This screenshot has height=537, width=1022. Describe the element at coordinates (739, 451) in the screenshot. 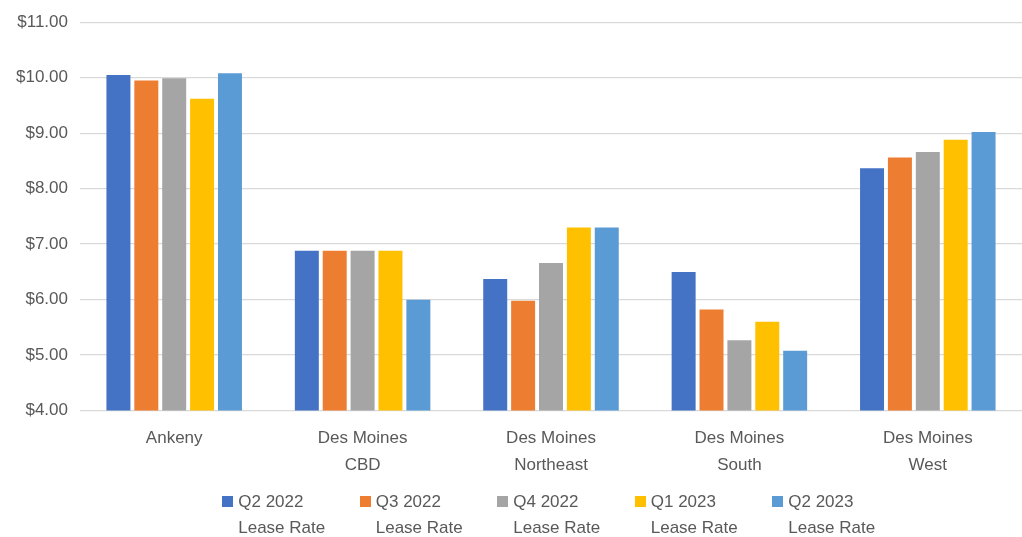

I see `x-tick-label: Des Moines South` at that location.